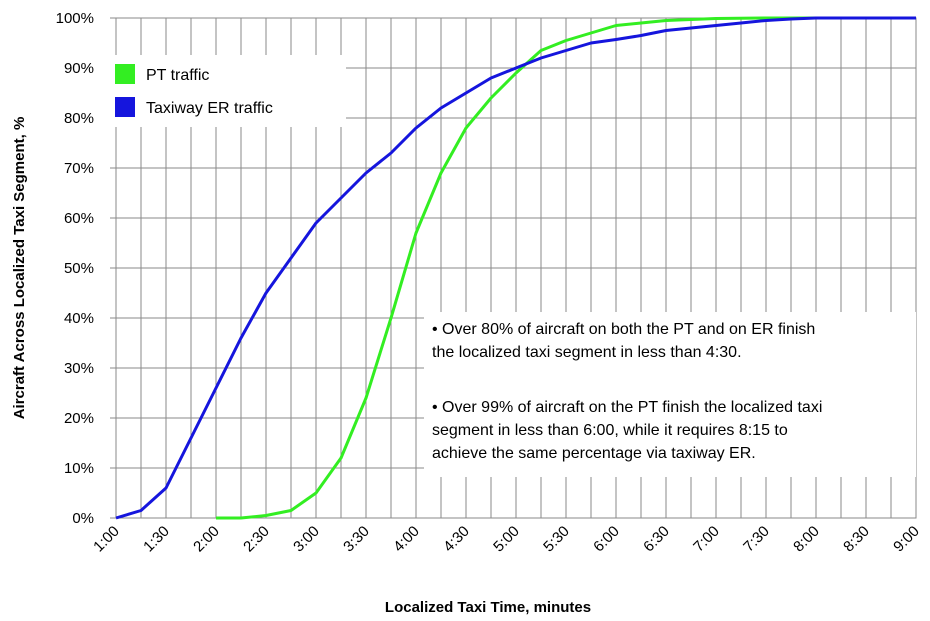 Image resolution: width=930 pixels, height=621 pixels. What do you see at coordinates (670, 394) in the screenshot?
I see `annotation-box` at bounding box center [670, 394].